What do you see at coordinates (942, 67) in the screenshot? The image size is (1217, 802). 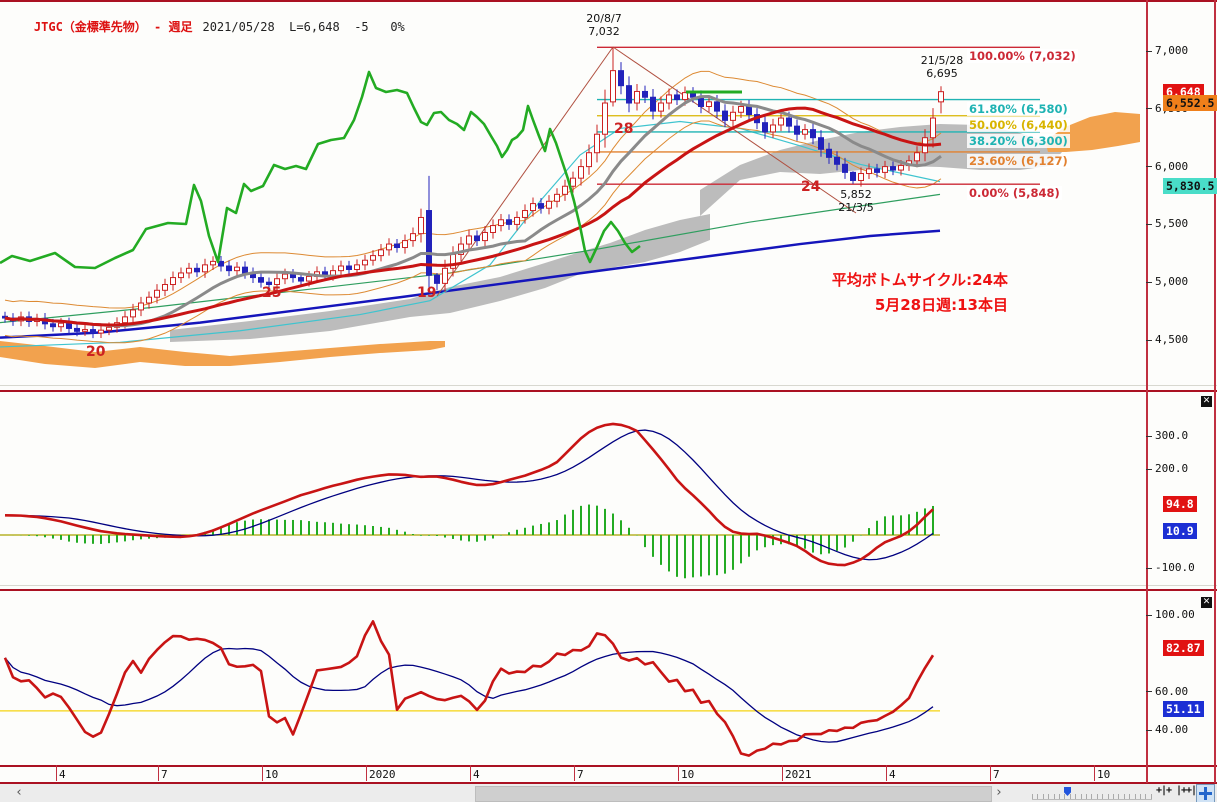 I see `current-date-price-annotation: 21/5/28 6,695` at bounding box center [942, 67].